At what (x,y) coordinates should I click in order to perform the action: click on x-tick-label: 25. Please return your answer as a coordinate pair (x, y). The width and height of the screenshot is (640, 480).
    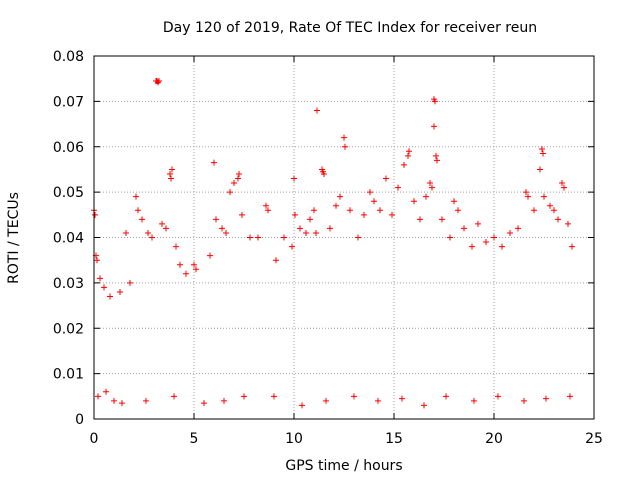
    Looking at the image, I should click on (594, 439).